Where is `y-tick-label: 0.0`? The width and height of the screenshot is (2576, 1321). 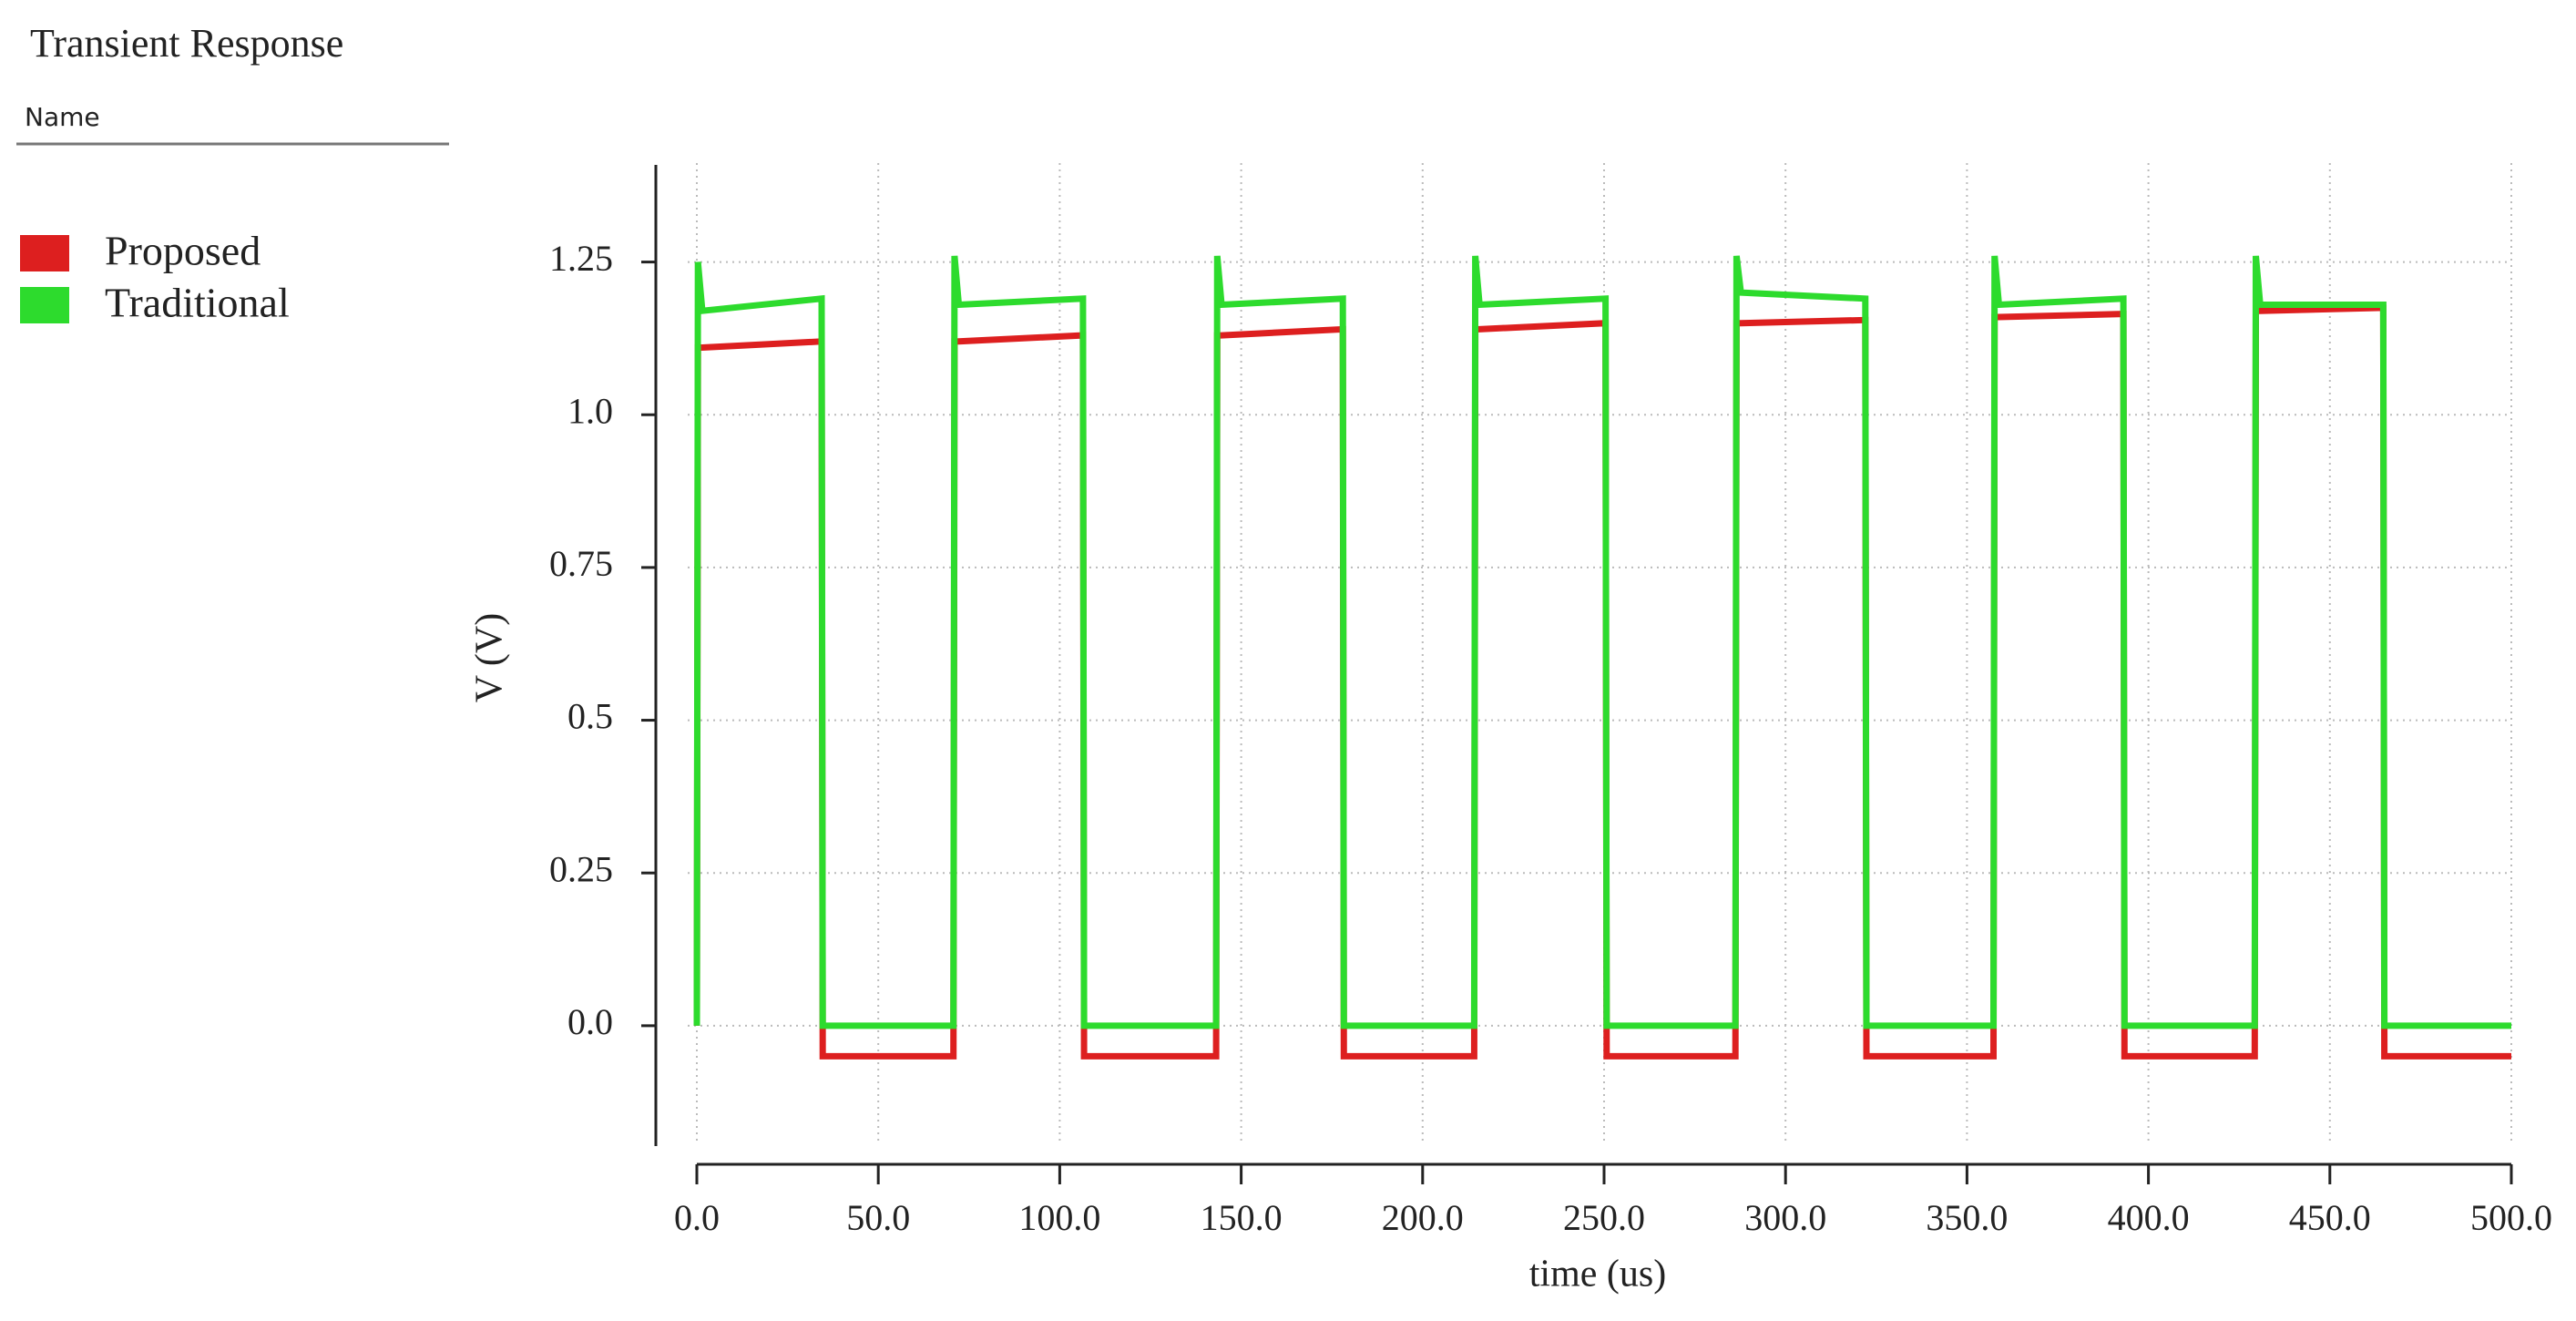 y-tick-label: 0.0 is located at coordinates (590, 1021).